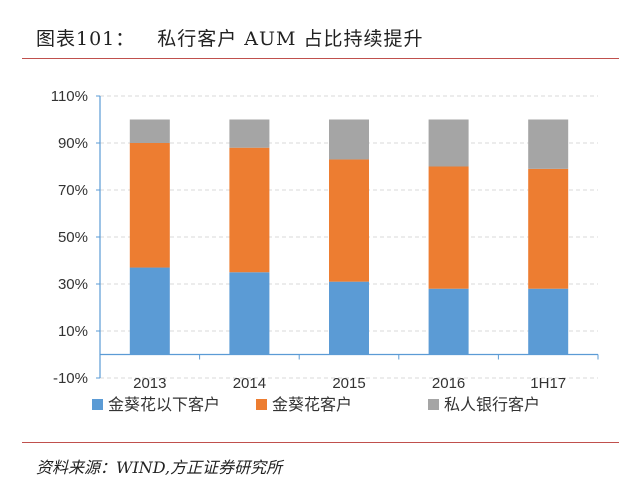 The height and width of the screenshot is (492, 633). I want to click on x-tick-label: 2015, so click(348, 383).